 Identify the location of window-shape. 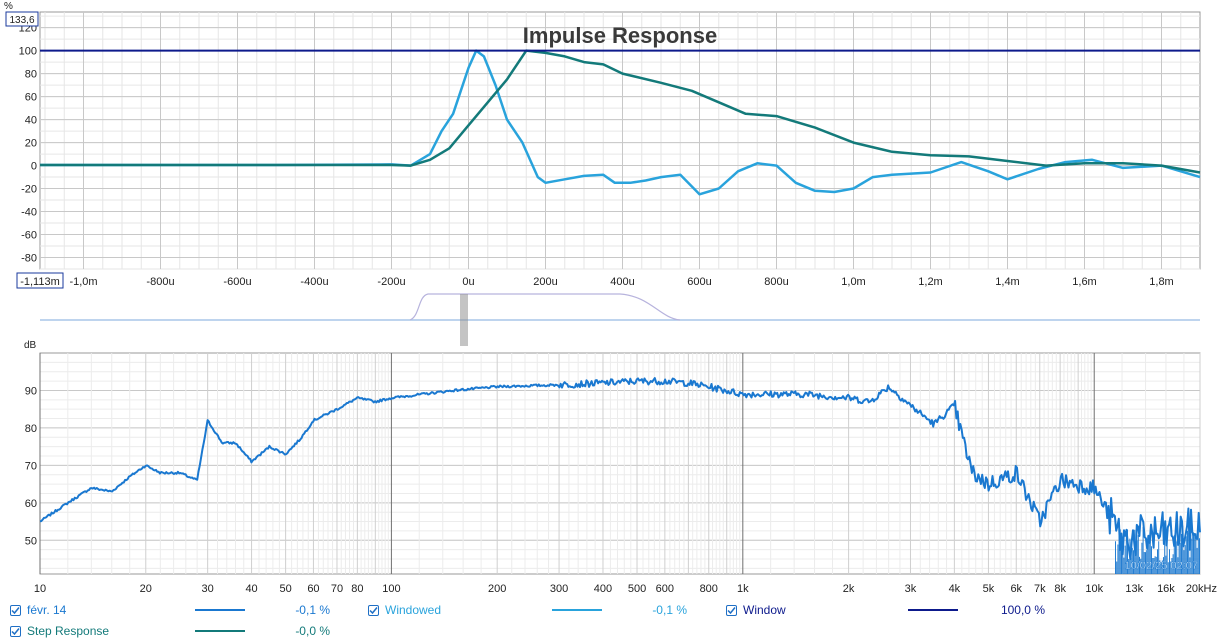
(545, 307).